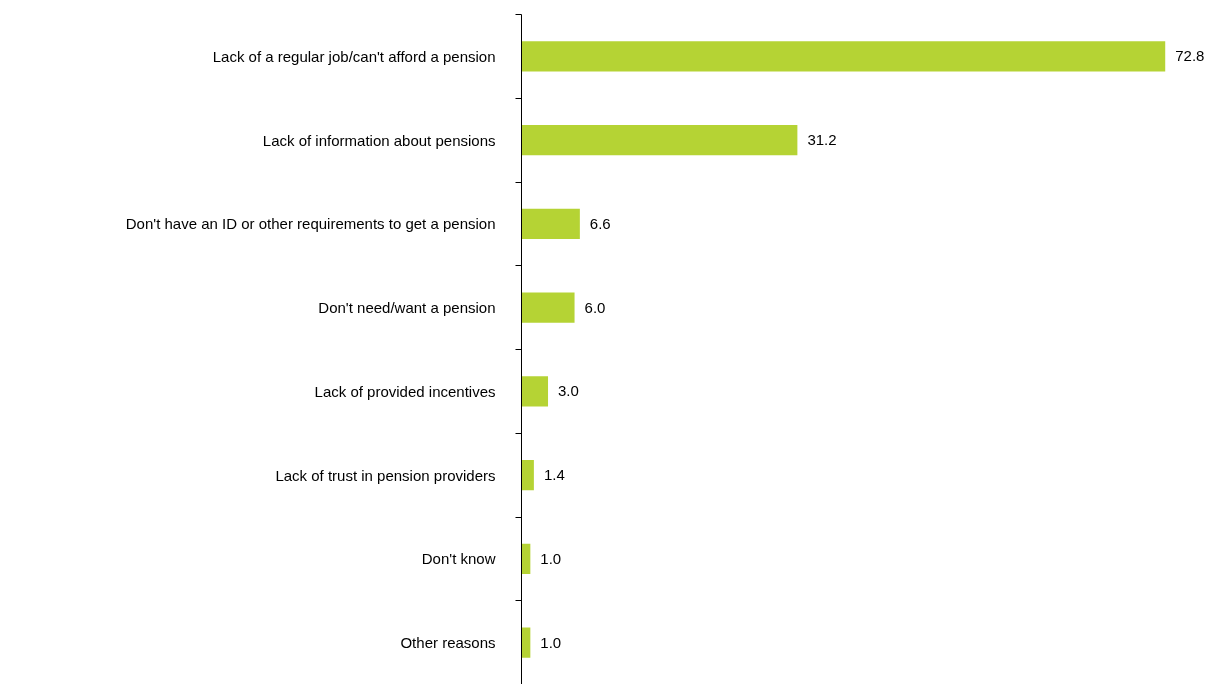  Describe the element at coordinates (448, 643) in the screenshot. I see `y-tick-label: Other reasons` at that location.